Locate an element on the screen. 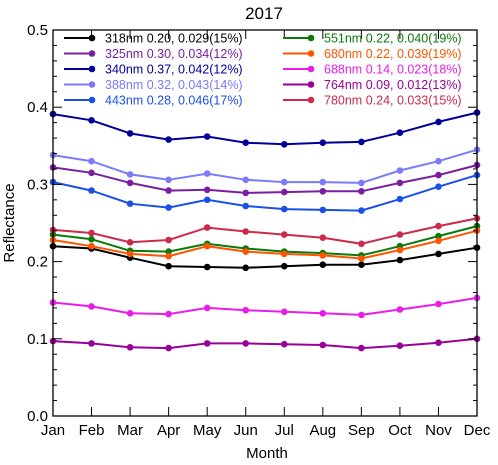 This screenshot has width=498, height=465. x-tick-label: Mar is located at coordinates (130, 430).